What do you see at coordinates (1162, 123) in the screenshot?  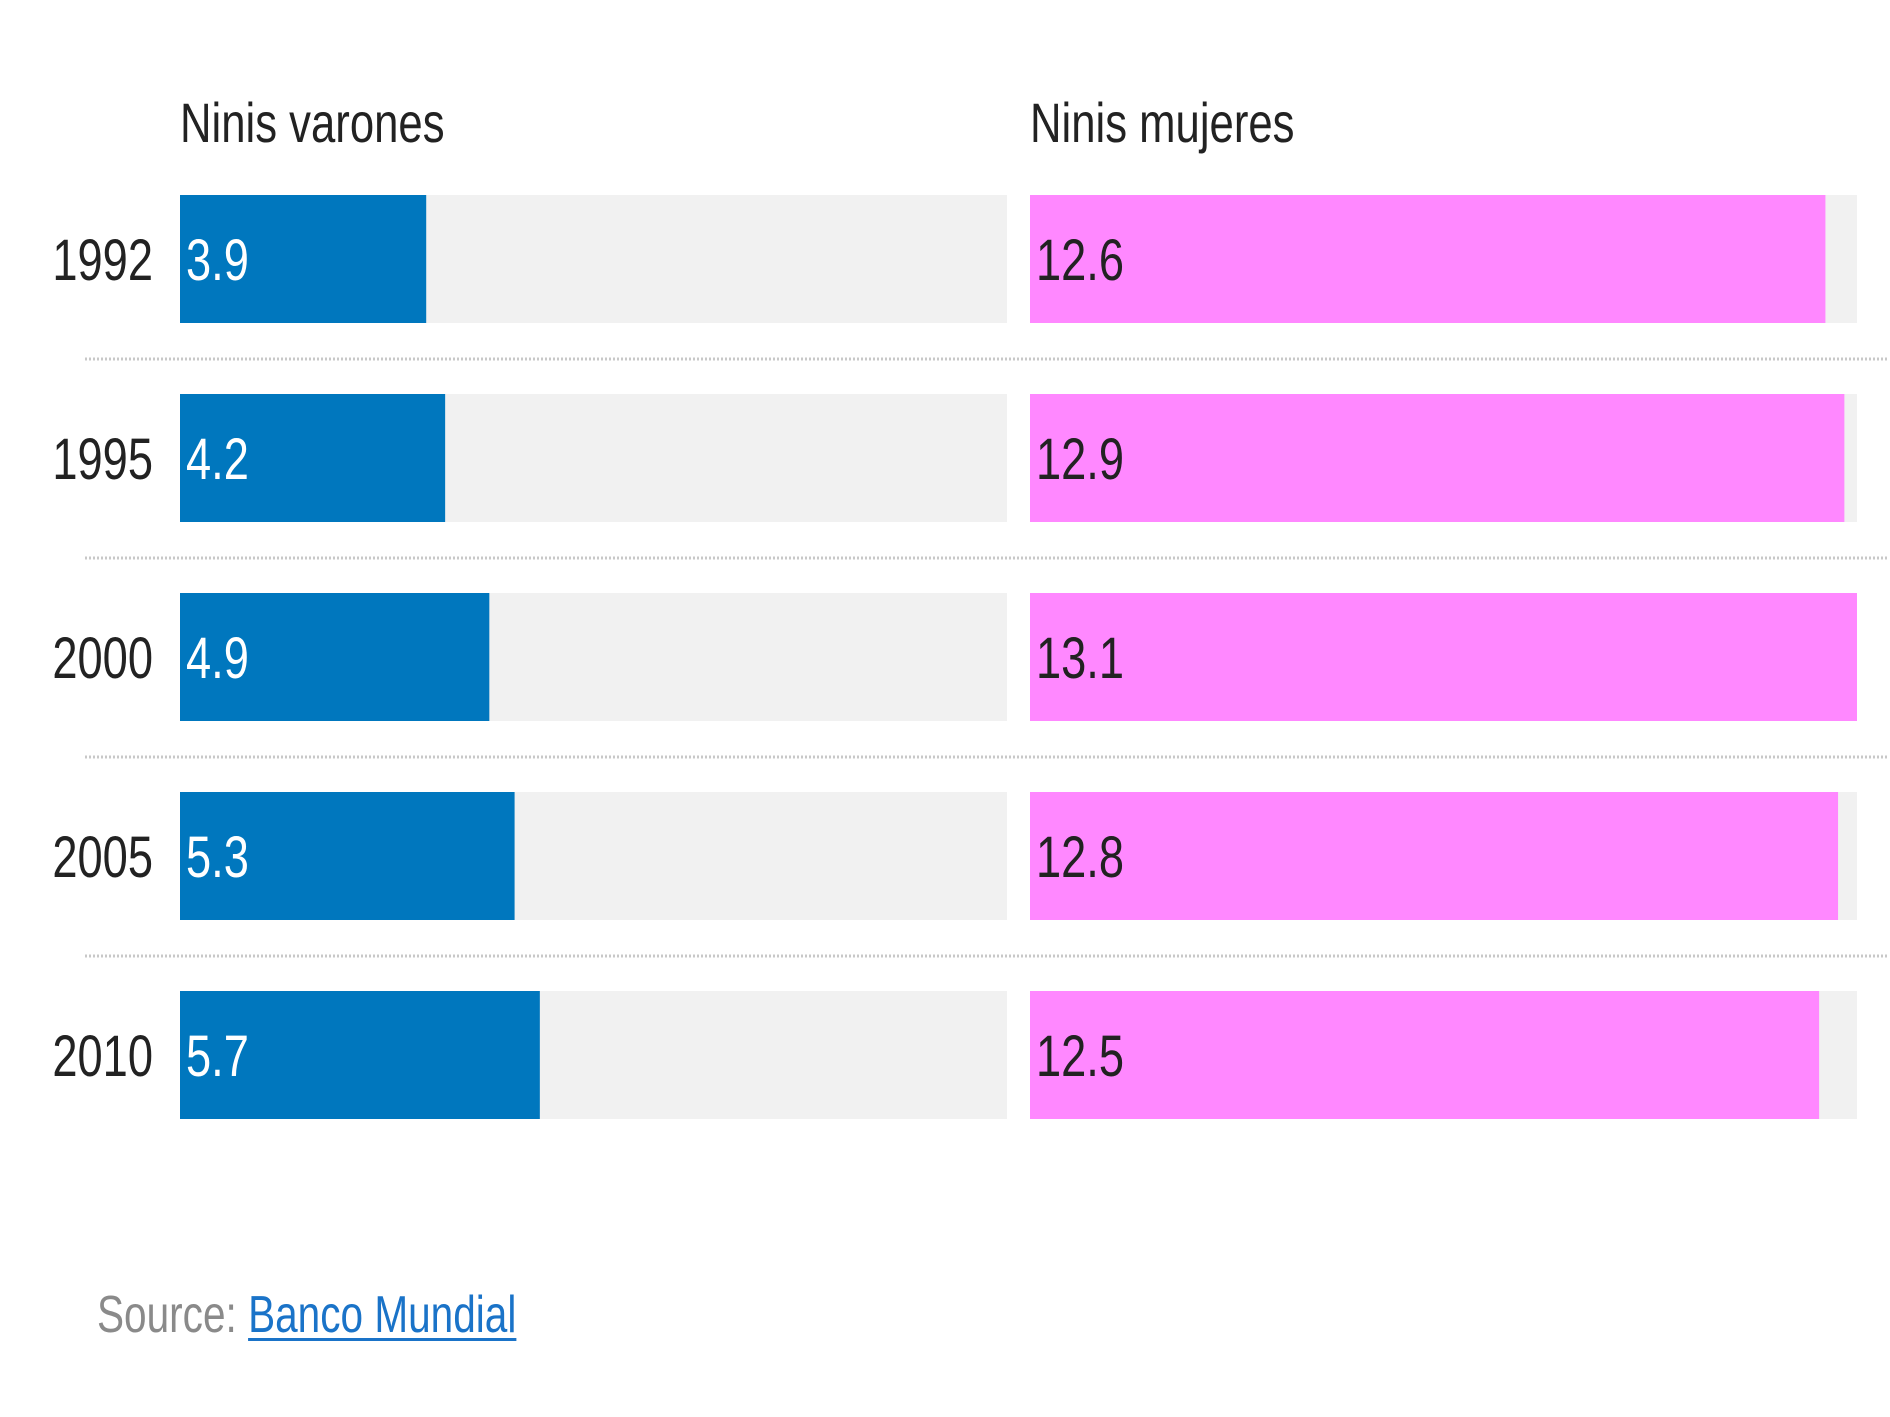 I see `panel-title-mujeres: Ninis mujeres` at bounding box center [1162, 123].